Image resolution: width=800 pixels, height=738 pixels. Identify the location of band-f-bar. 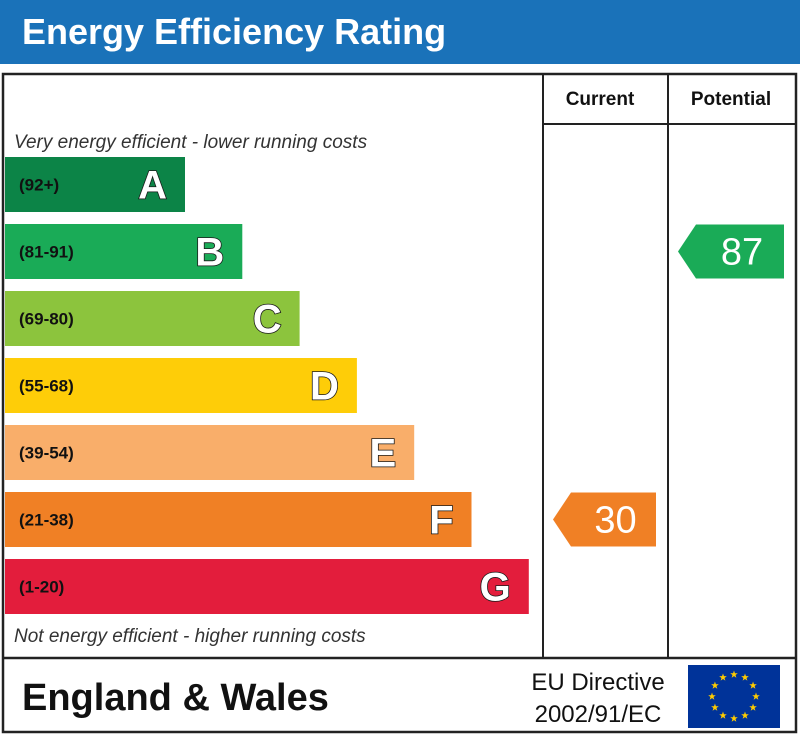
(238, 519).